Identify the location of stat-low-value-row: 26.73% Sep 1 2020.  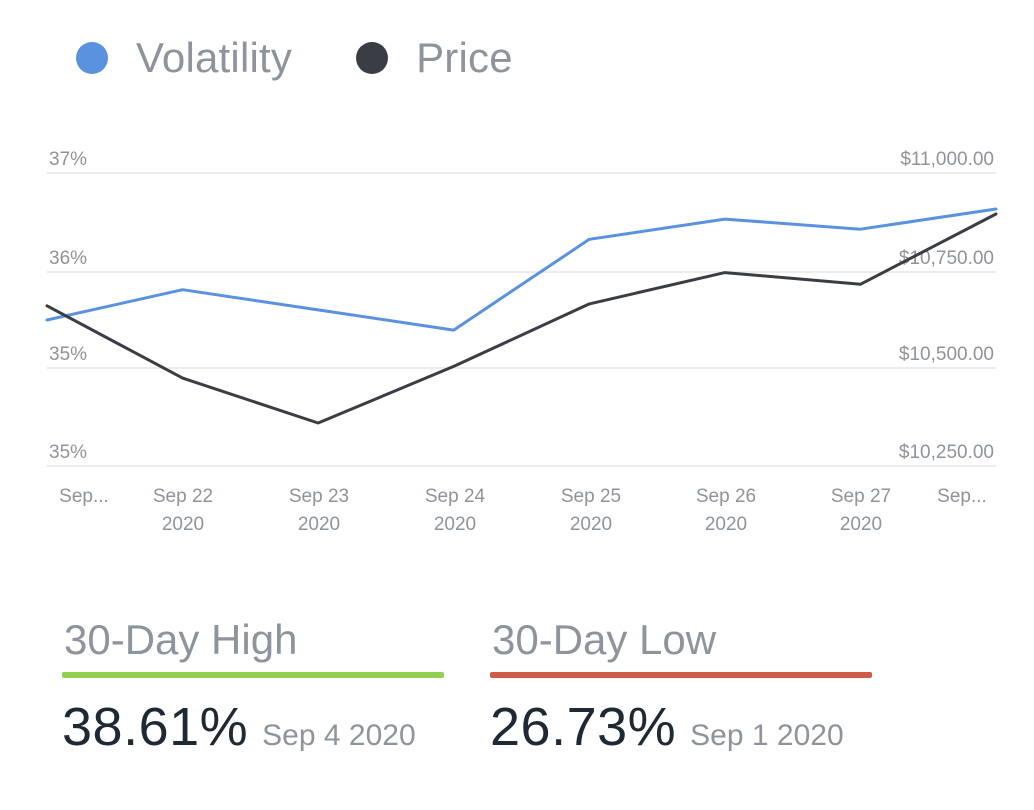
(681, 727).